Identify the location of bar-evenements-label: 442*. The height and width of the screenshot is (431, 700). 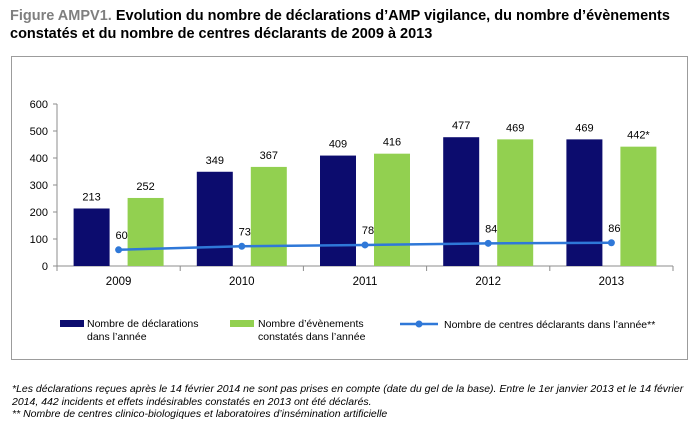
(638, 136).